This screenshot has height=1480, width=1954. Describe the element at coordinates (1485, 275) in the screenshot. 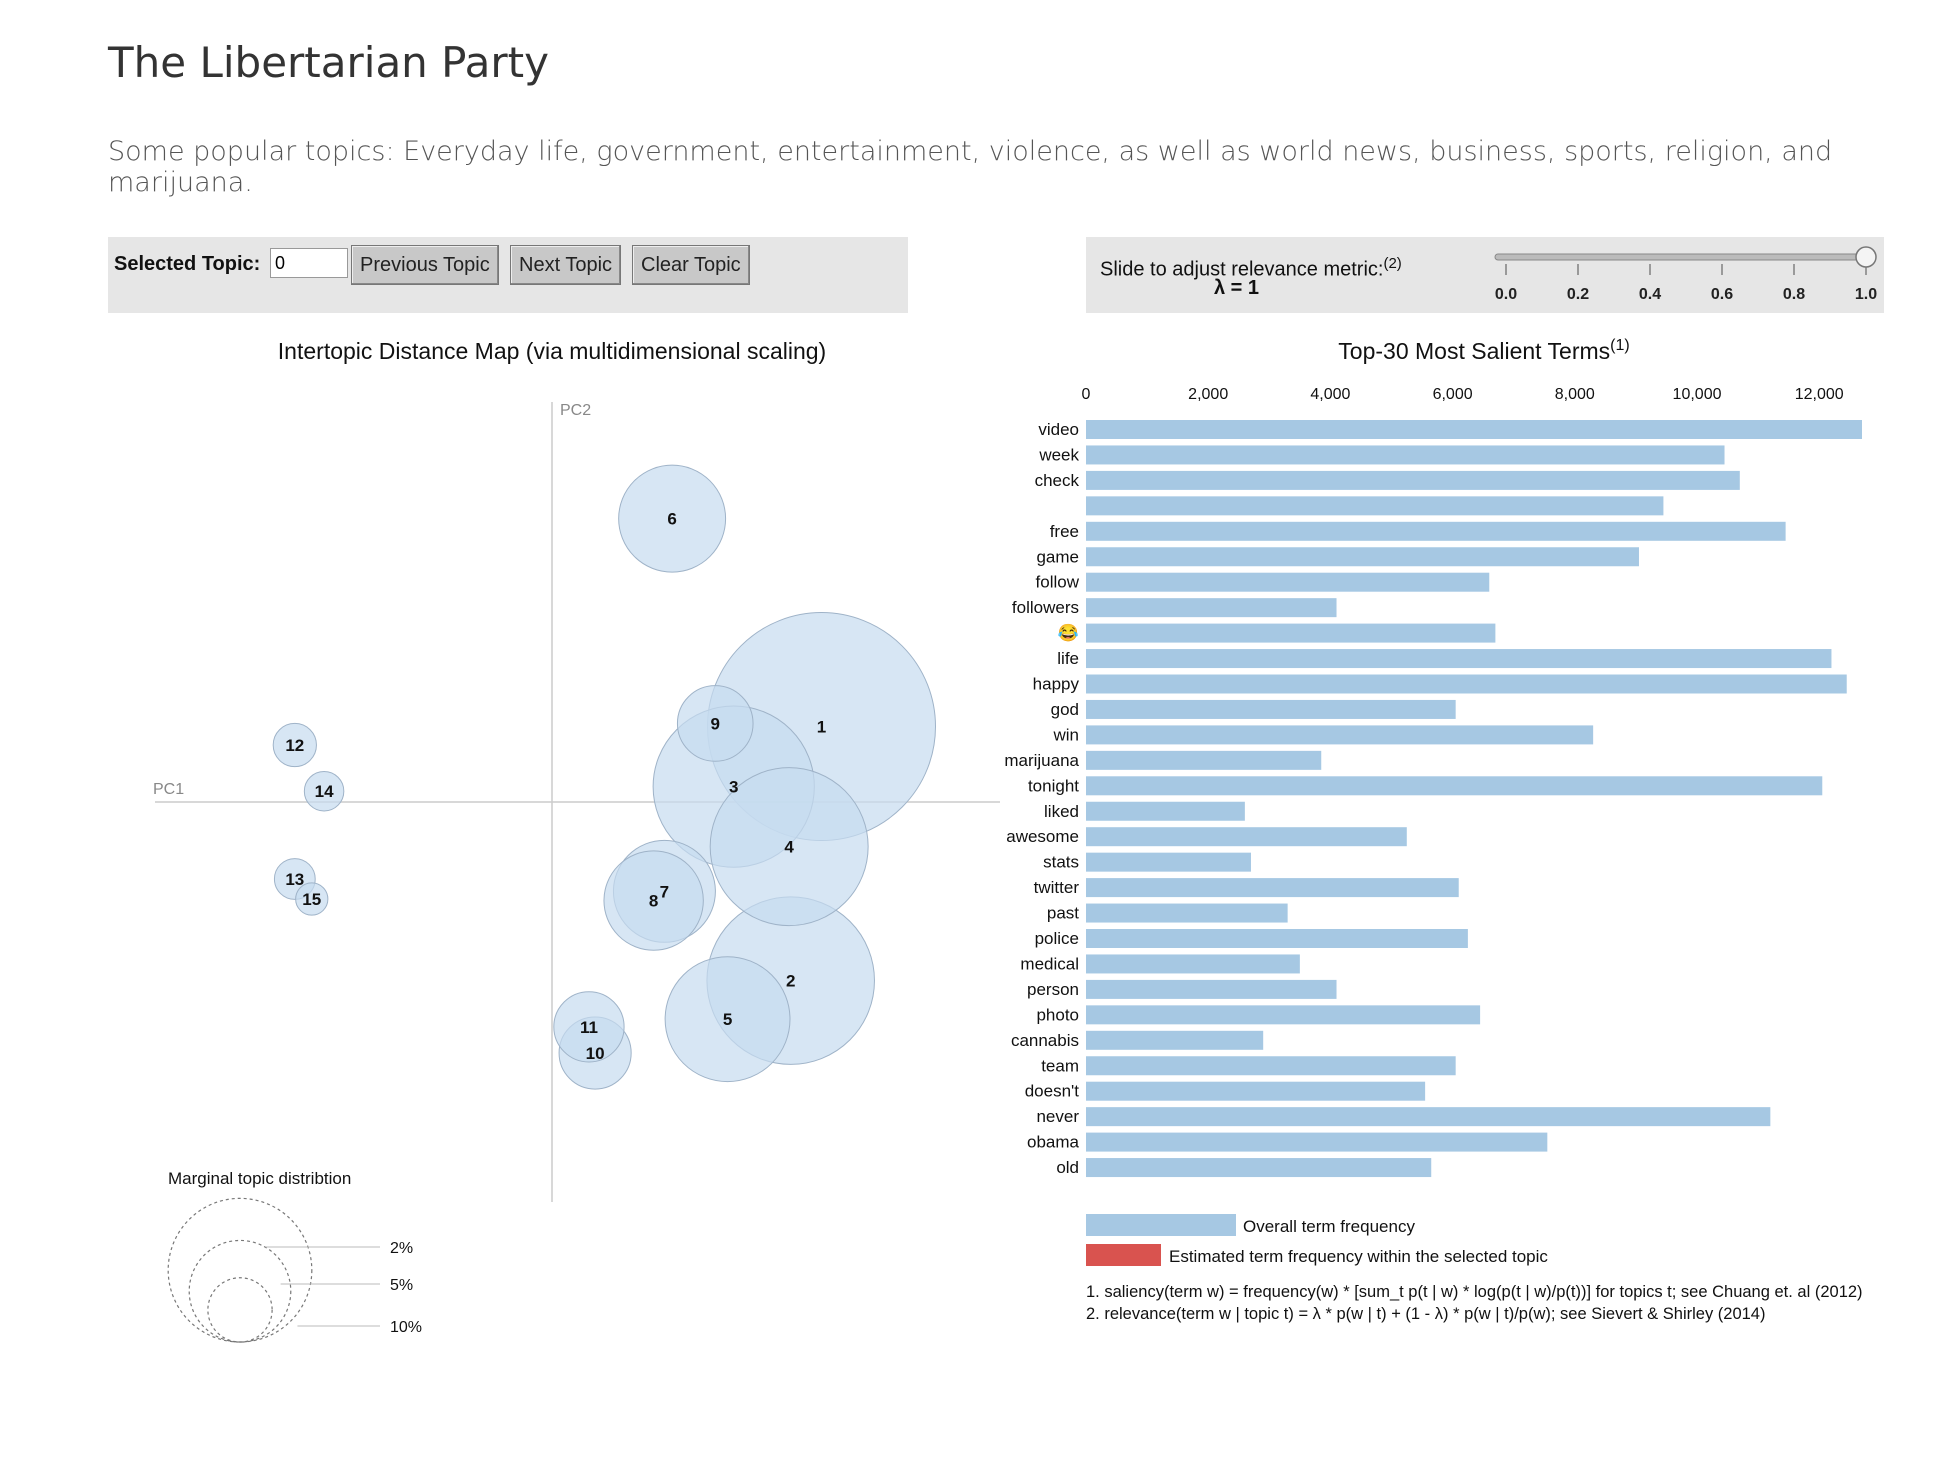

I see `lambda-slider: 0.0 0.2 0.4 0.6 0.8 1.0` at that location.